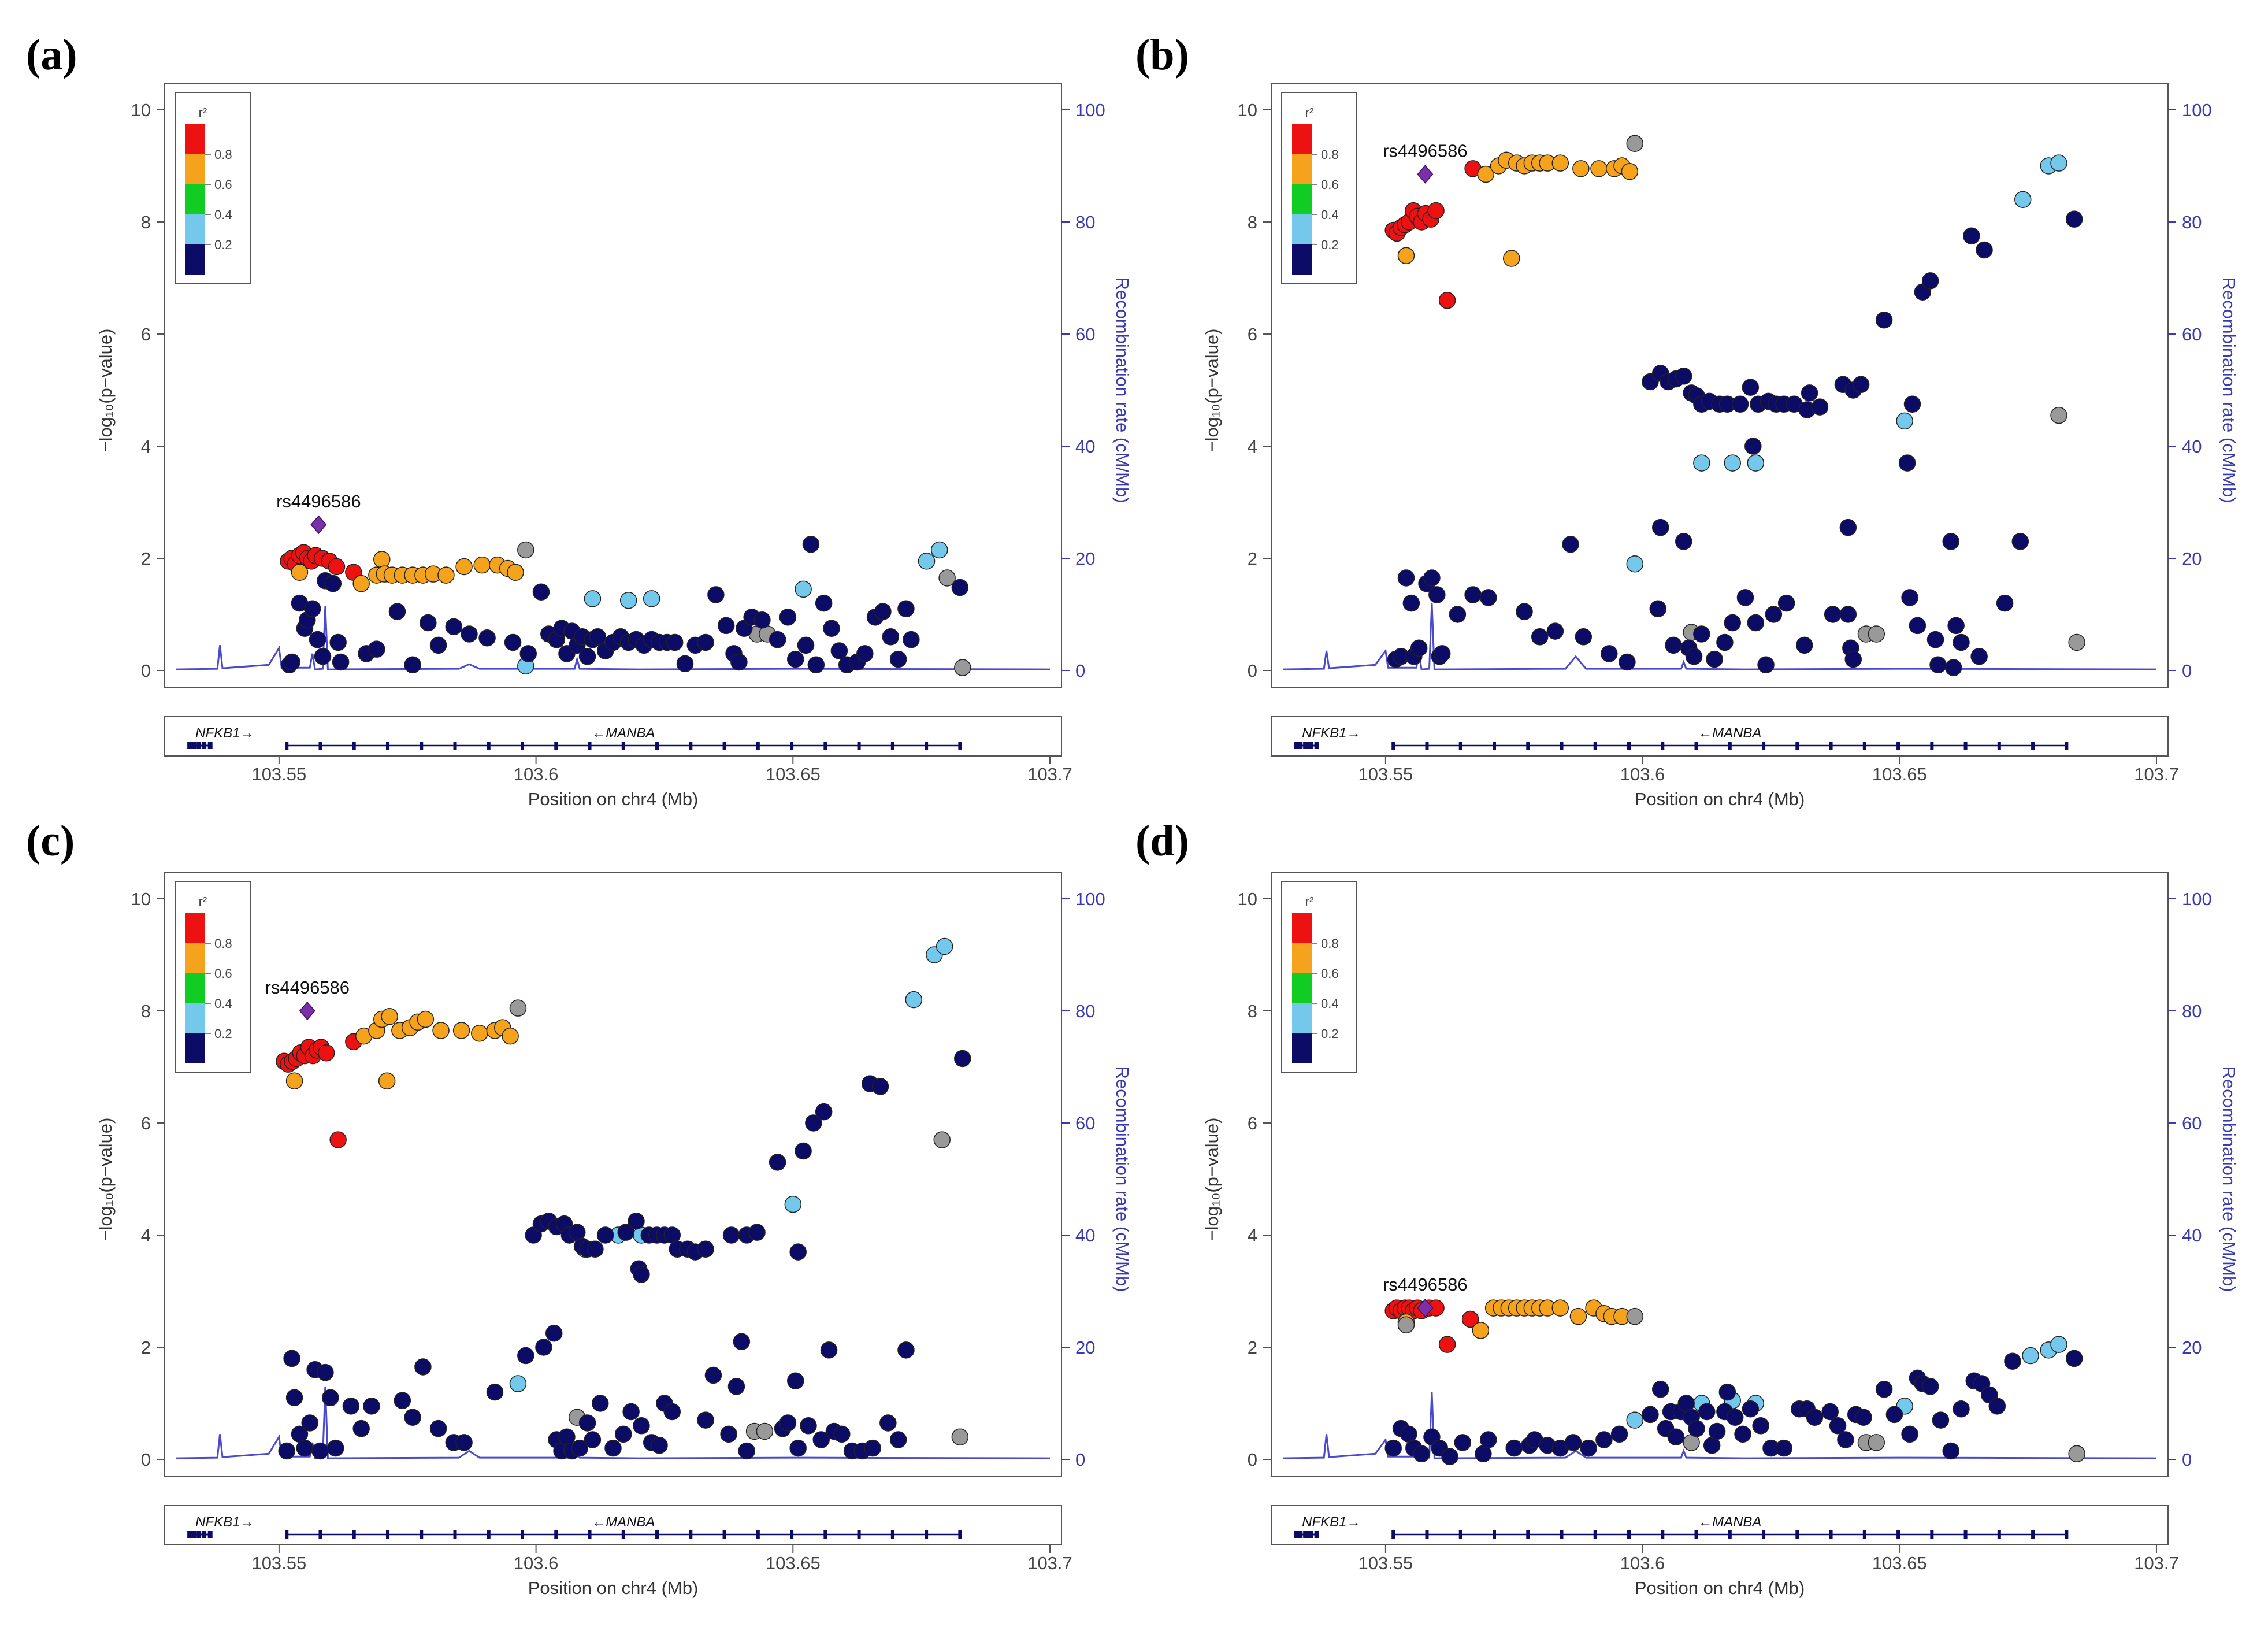 This screenshot has width=2268, height=1642. Describe the element at coordinates (319, 524) in the screenshot. I see `lead-snp-marker` at that location.